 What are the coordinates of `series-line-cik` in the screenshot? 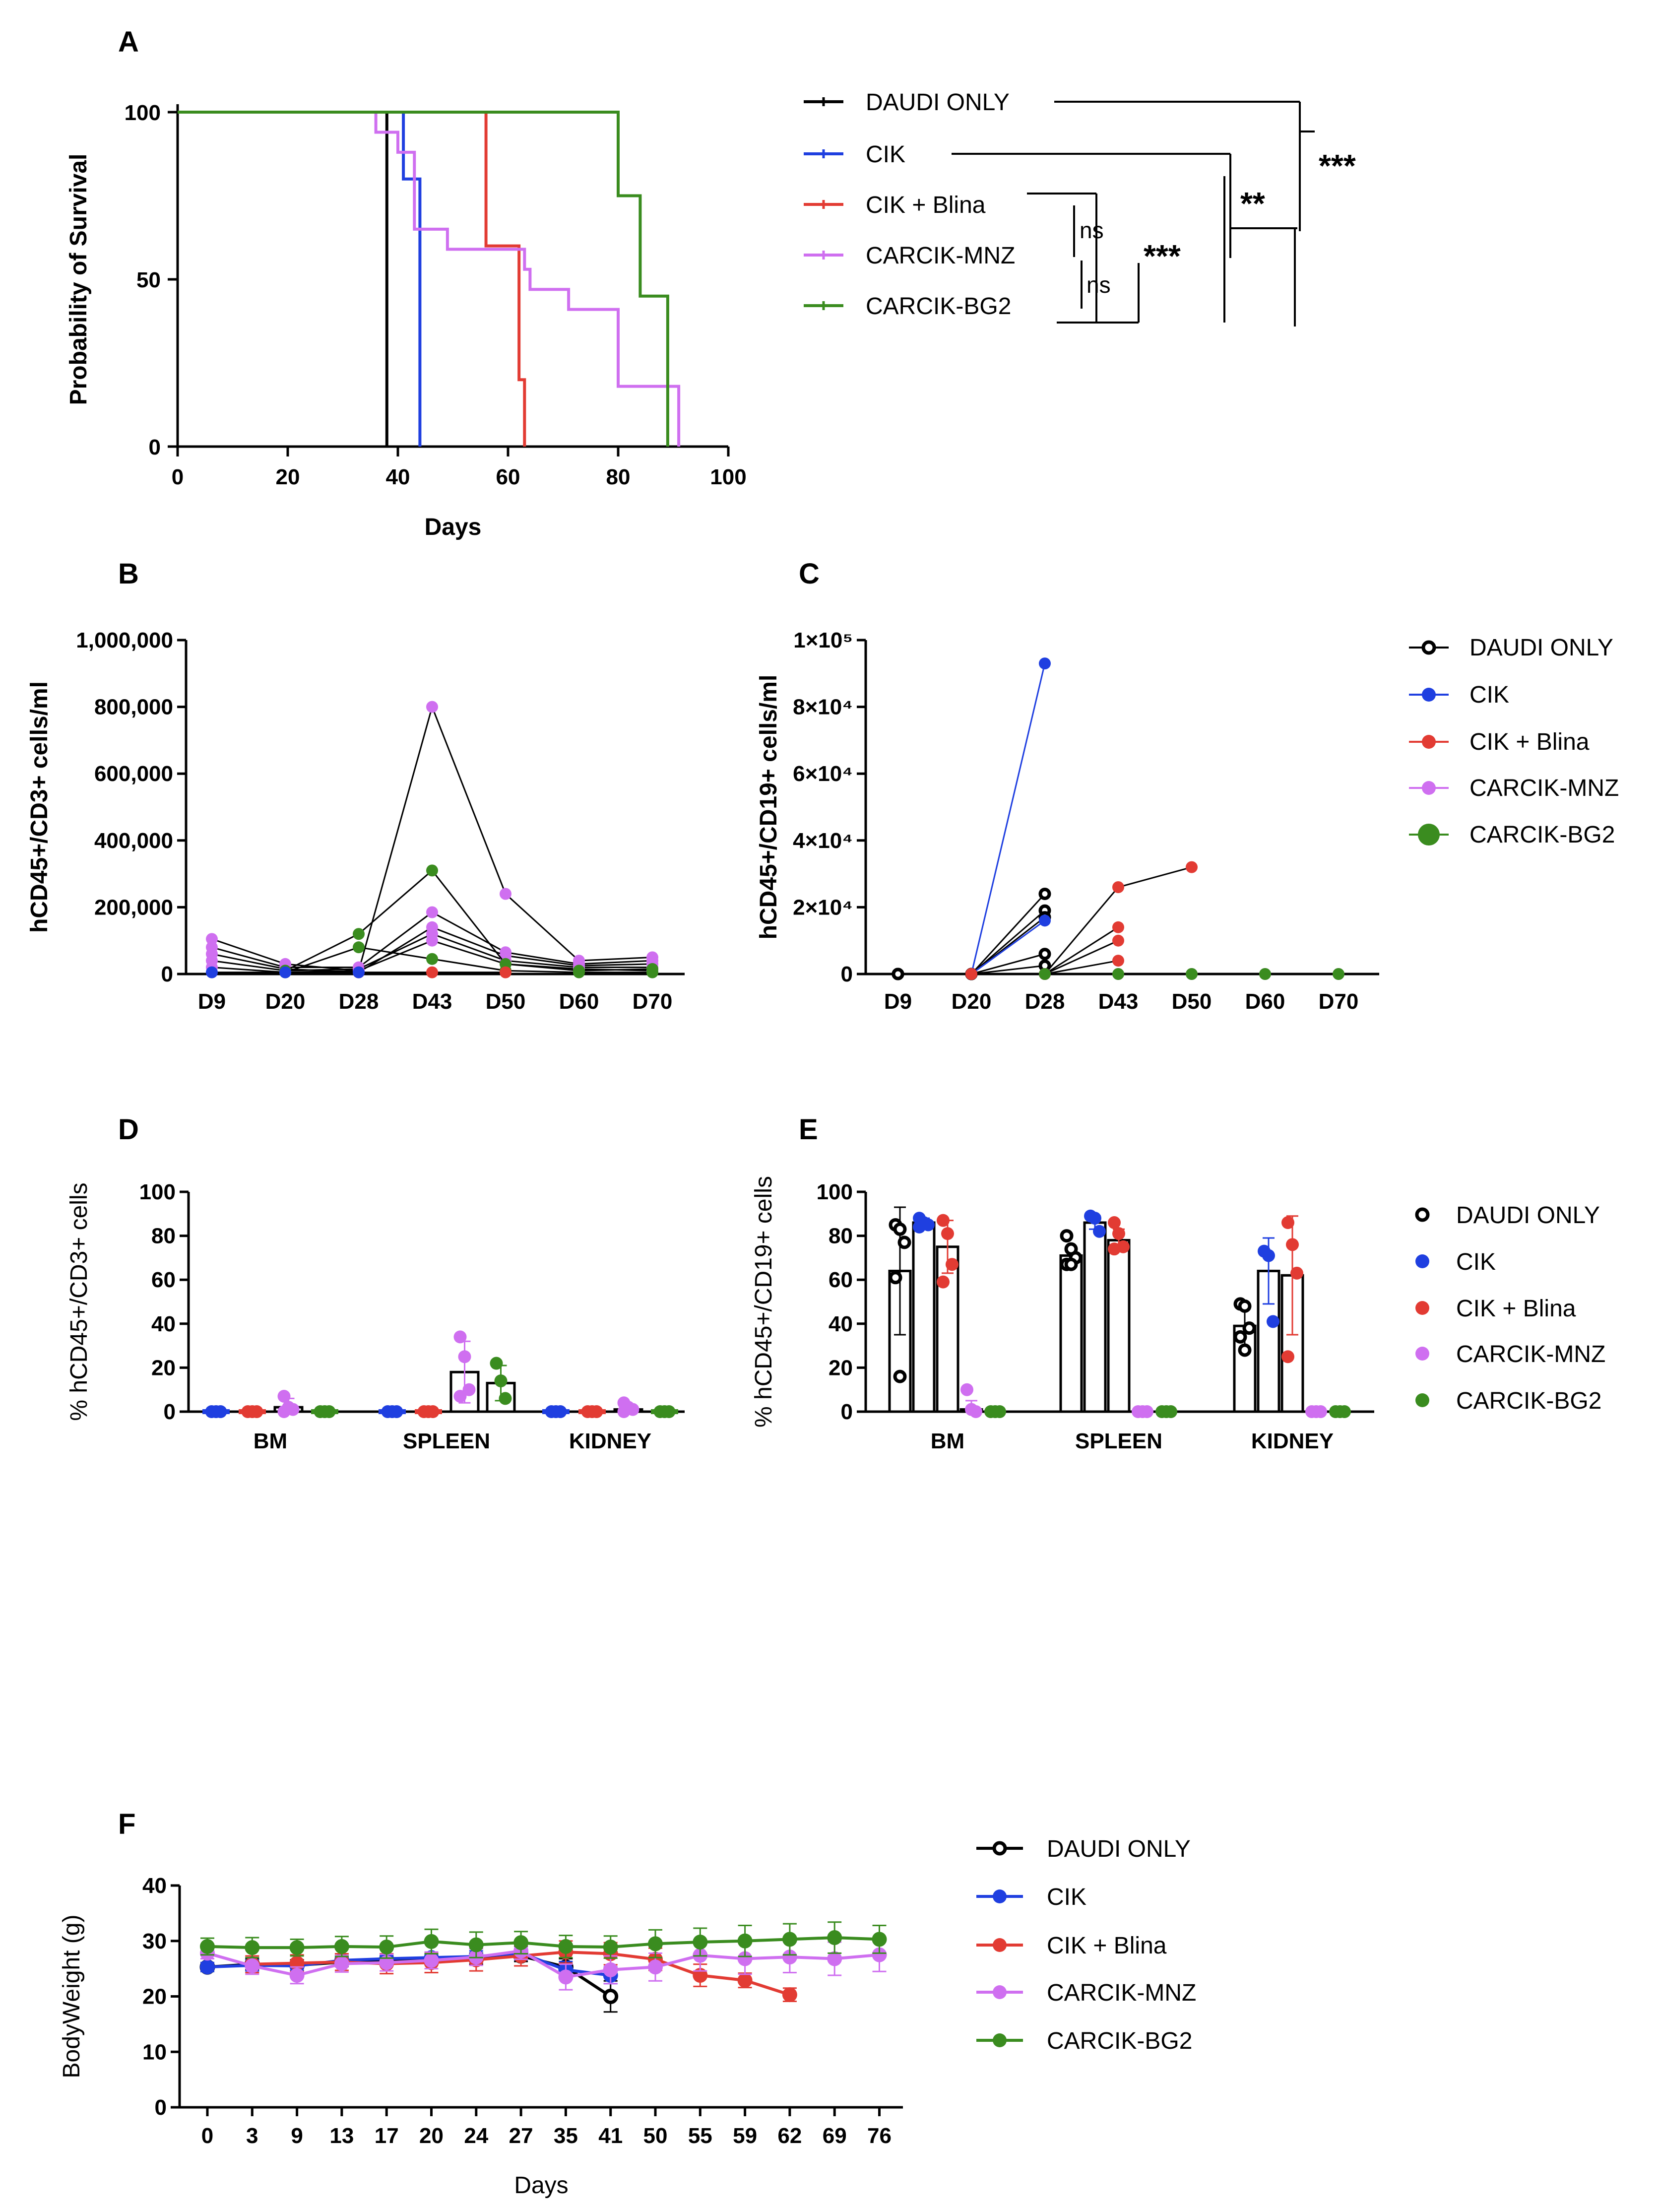 It's located at (1008, 947).